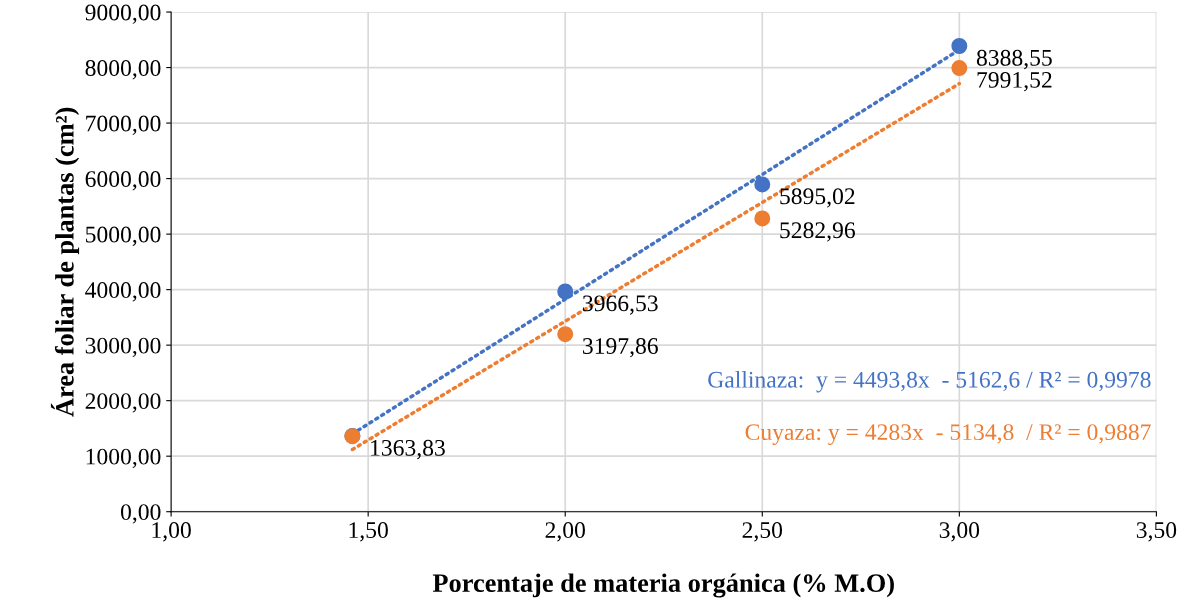 This screenshot has height=602, width=1180. Describe the element at coordinates (123, 125) in the screenshot. I see `y-tick-label: 7000,00` at that location.